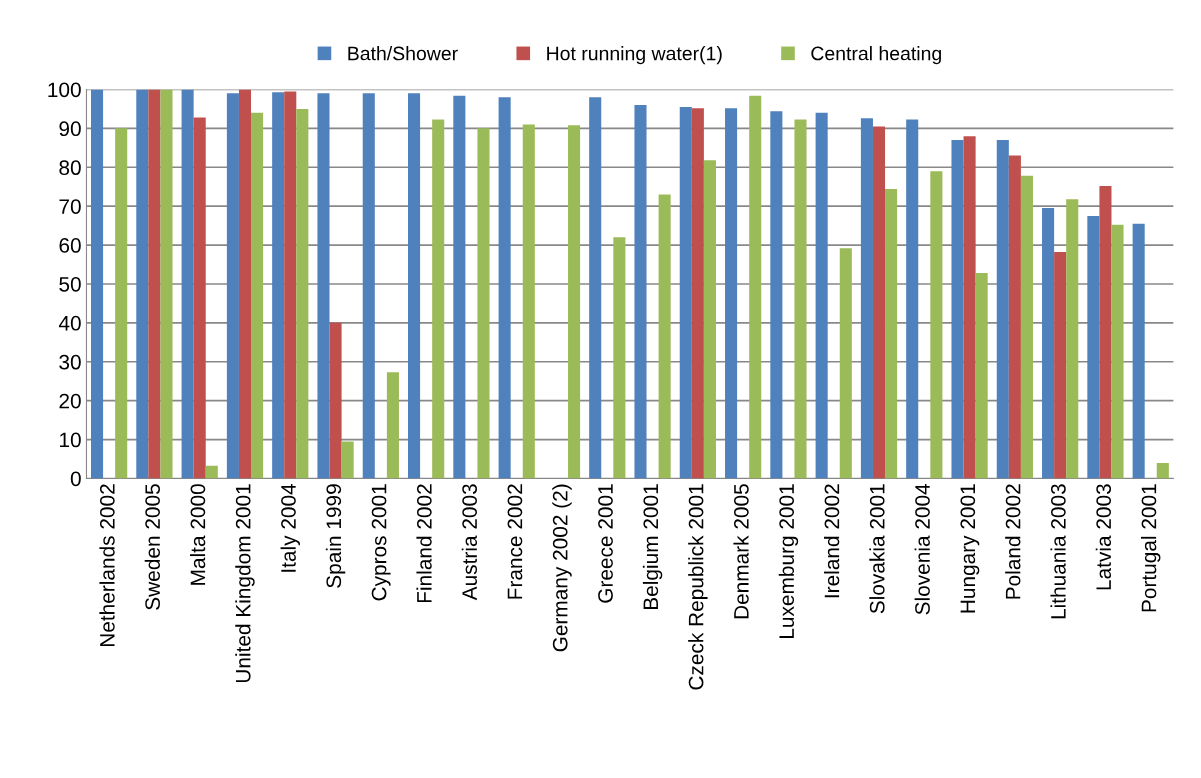  Describe the element at coordinates (424, 543) in the screenshot. I see `x-tick-label: Finland 2002` at that location.